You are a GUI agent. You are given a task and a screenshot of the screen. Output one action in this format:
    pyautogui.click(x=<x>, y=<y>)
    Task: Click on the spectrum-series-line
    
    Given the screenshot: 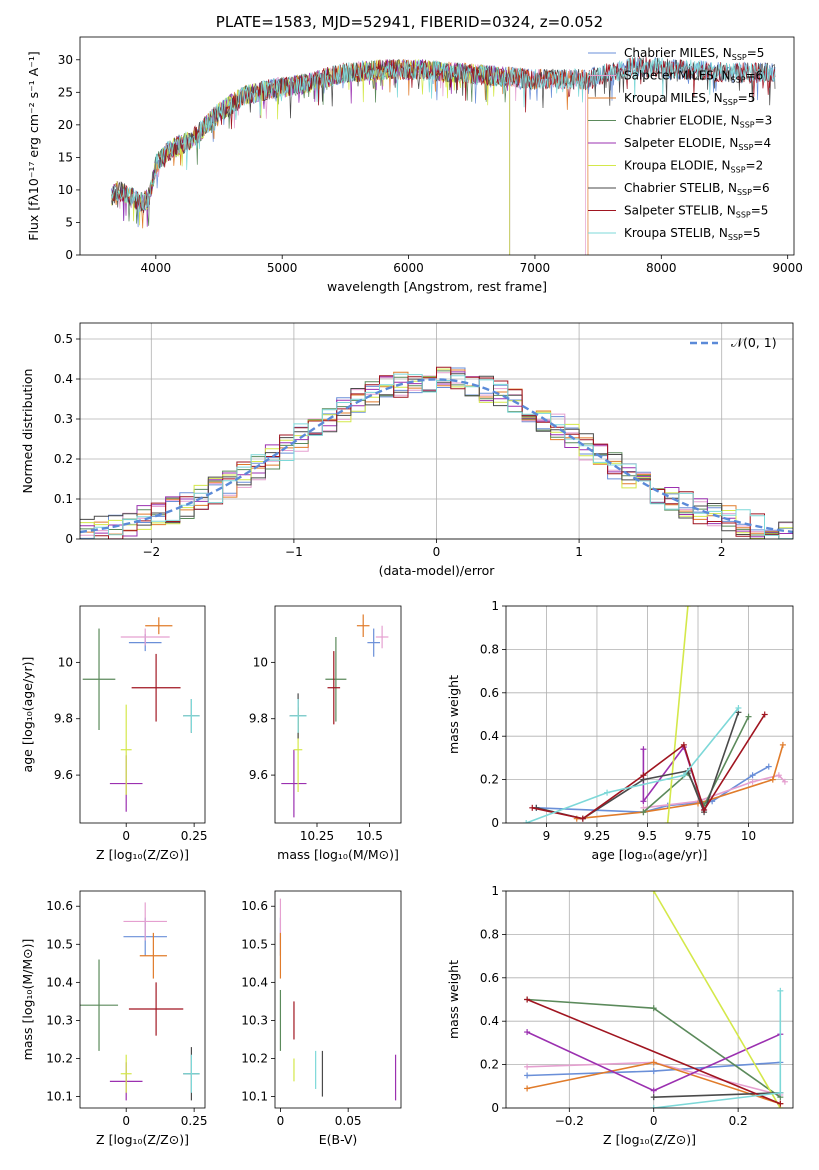 What is the action you would take?
    pyautogui.click(x=443, y=134)
    